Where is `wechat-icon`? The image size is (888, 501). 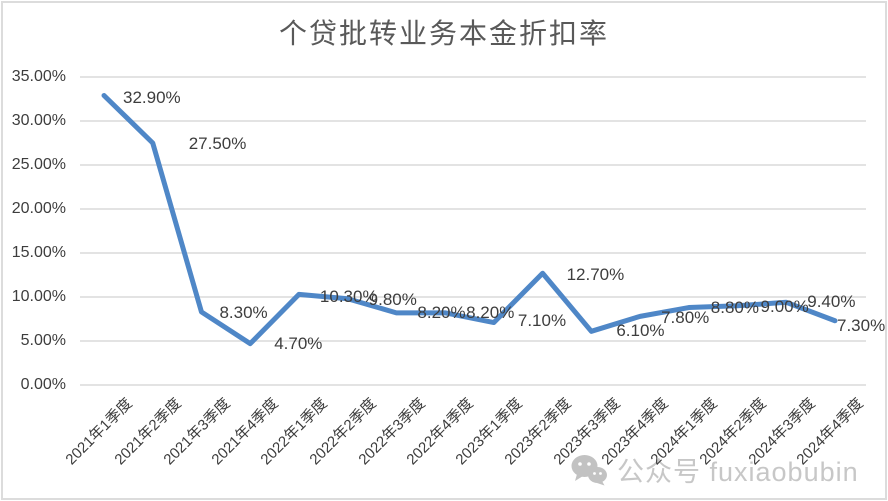 wechat-icon is located at coordinates (589, 469).